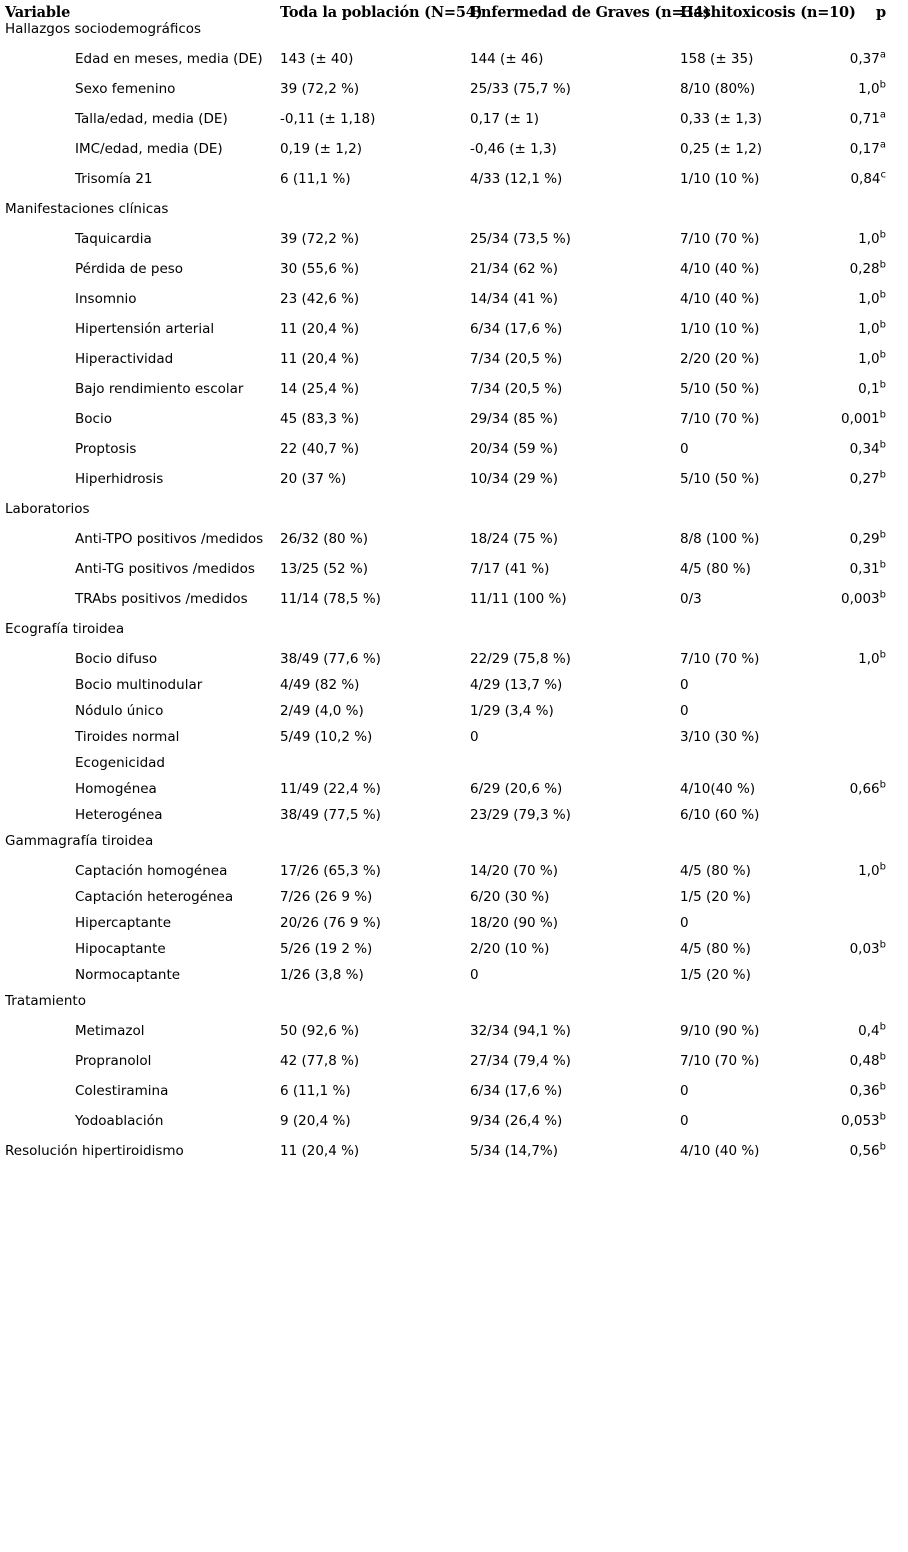  Describe the element at coordinates (116, 789) in the screenshot. I see `row-label: Homogénea` at that location.